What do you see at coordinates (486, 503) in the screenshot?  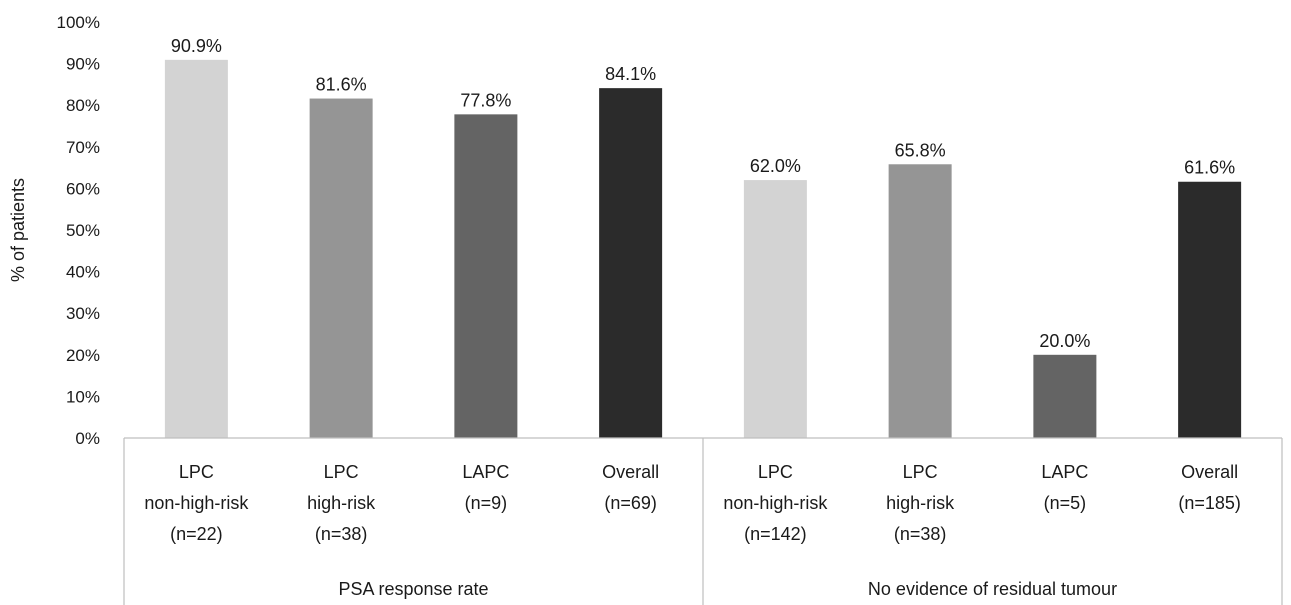 I see `category-label-line: (n=9)` at bounding box center [486, 503].